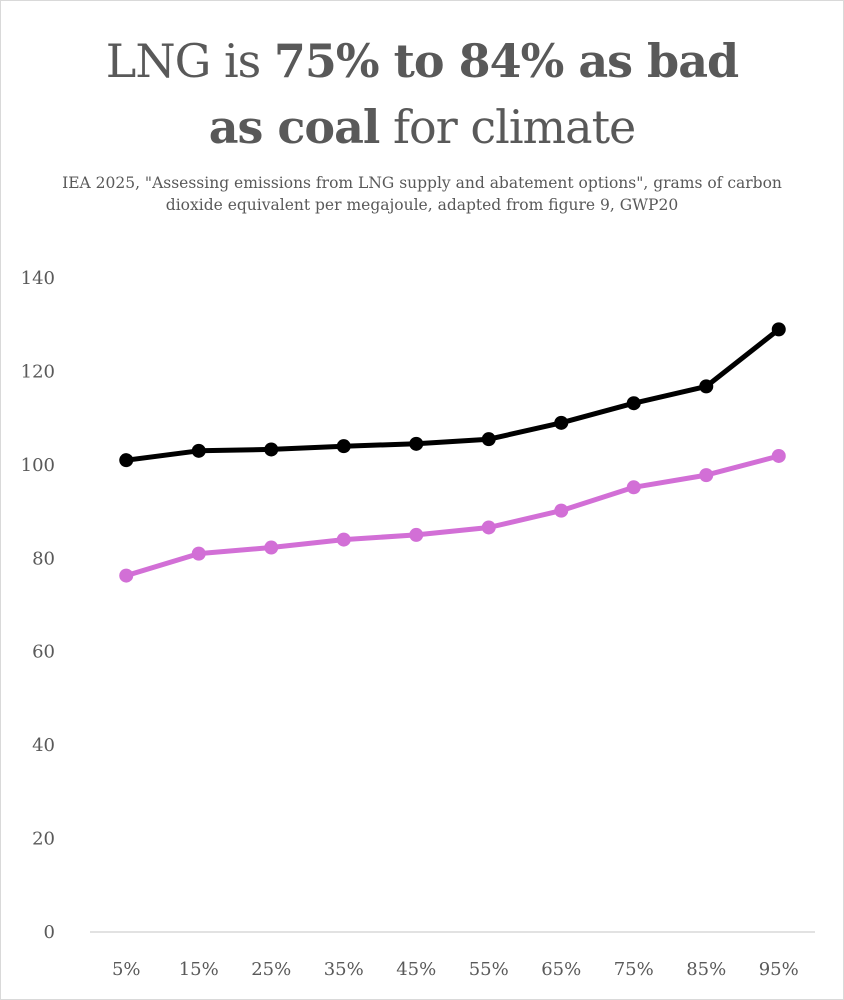 This screenshot has width=844, height=1000. Describe the element at coordinates (634, 969) in the screenshot. I see `x-tick-label: 75%` at that location.